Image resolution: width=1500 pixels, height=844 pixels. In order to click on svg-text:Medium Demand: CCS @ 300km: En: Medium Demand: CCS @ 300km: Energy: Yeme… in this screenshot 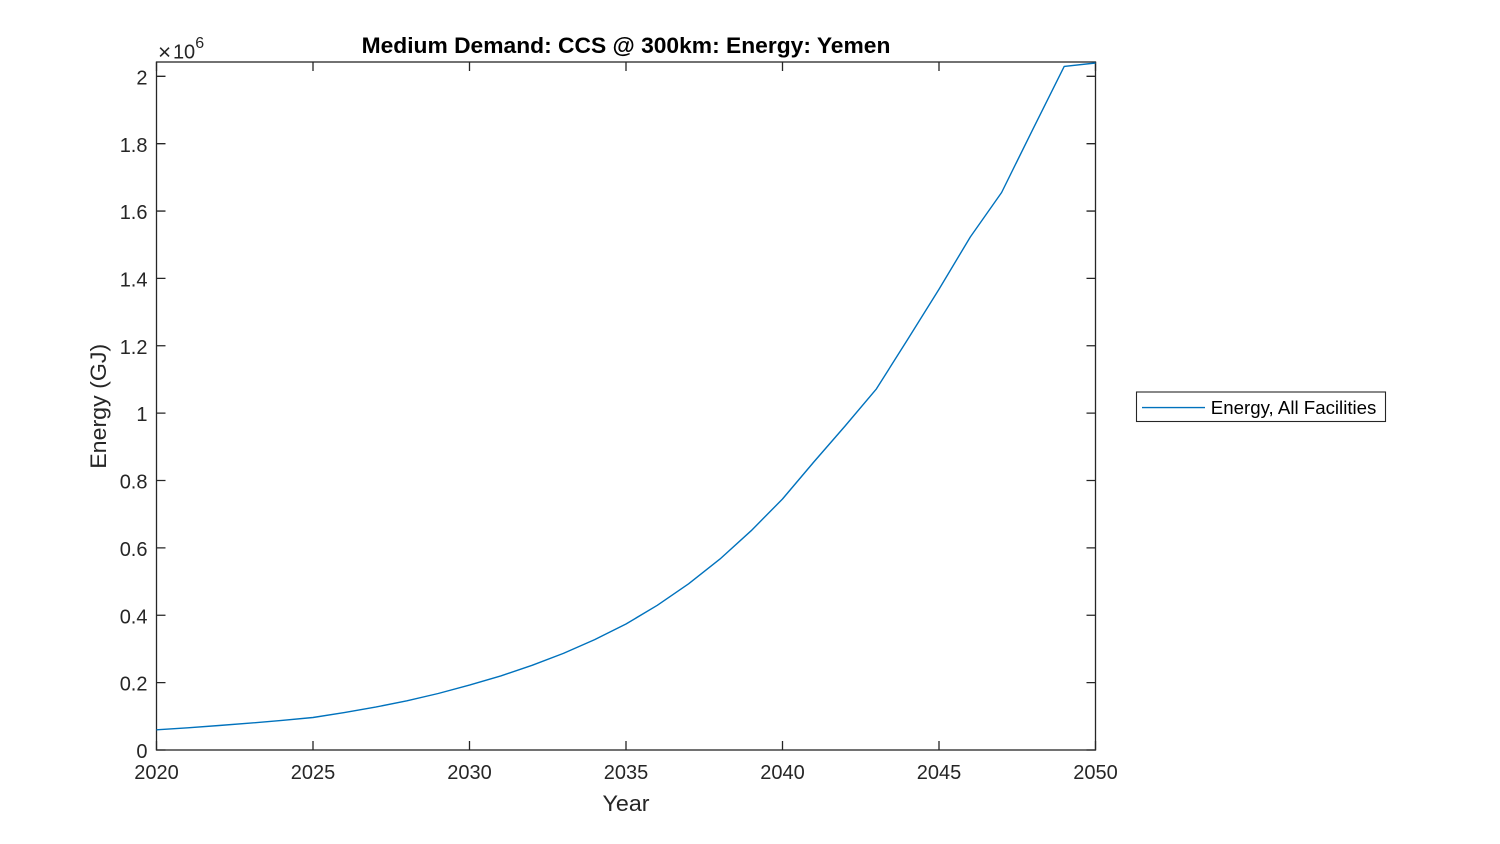, I will do `click(626, 45)`.